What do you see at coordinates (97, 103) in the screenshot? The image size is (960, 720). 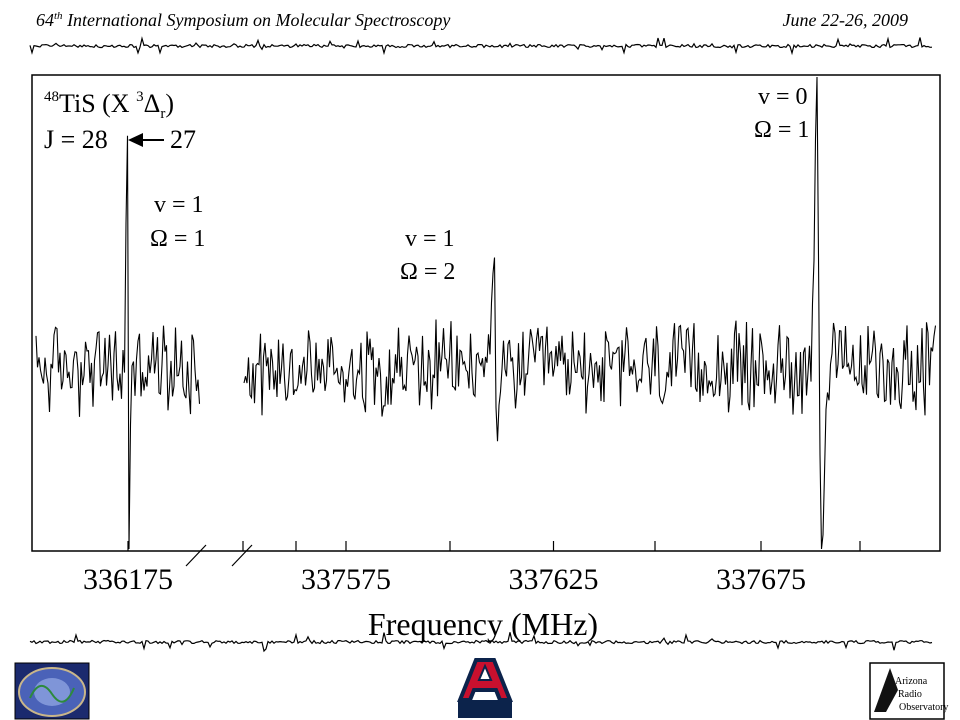 I see `species-molecule: TiS (X` at bounding box center [97, 103].